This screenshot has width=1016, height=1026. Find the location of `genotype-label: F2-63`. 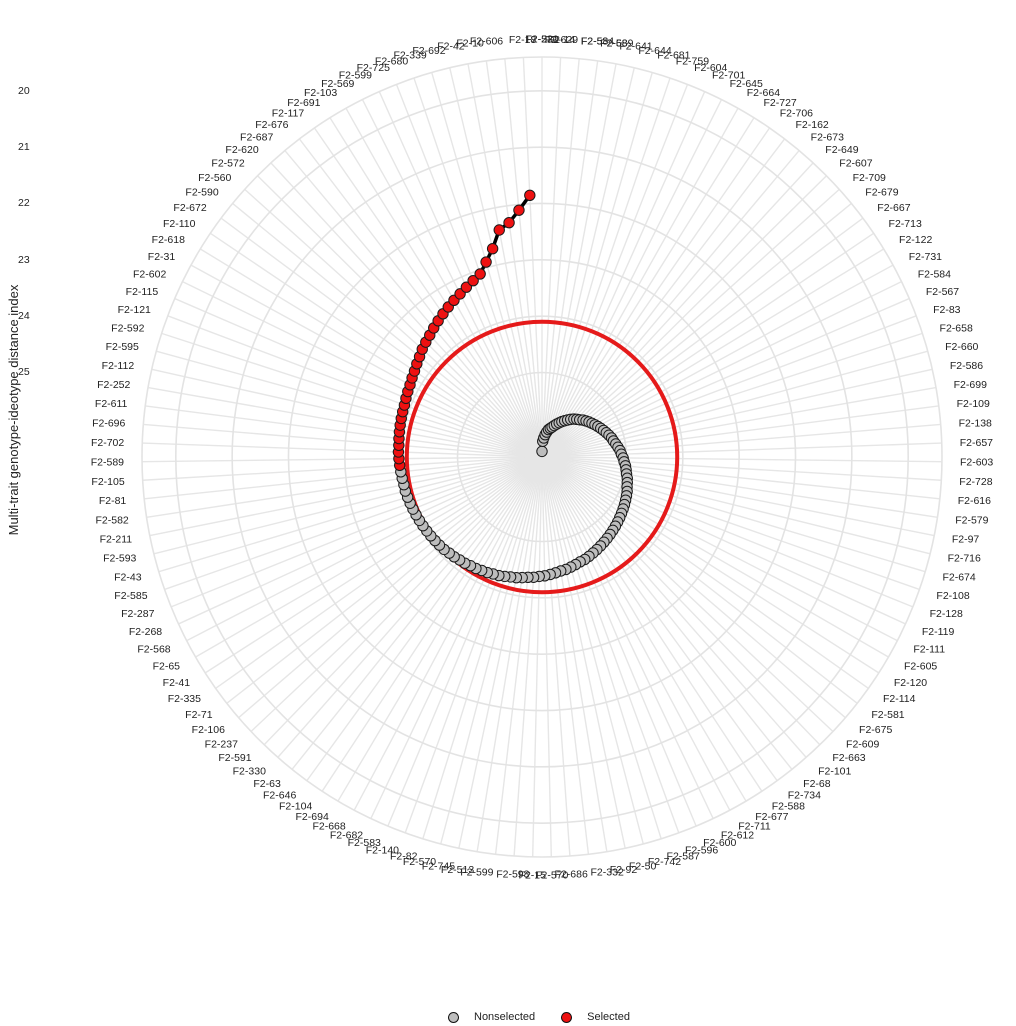

genotype-label: F2-63 is located at coordinates (267, 784).